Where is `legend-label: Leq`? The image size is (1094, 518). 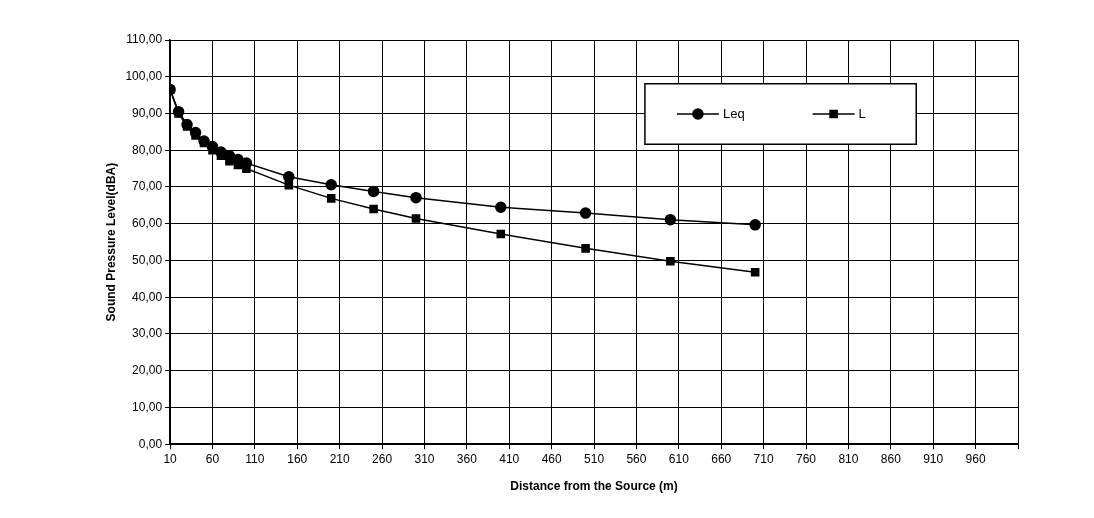
legend-label: Leq is located at coordinates (733, 113).